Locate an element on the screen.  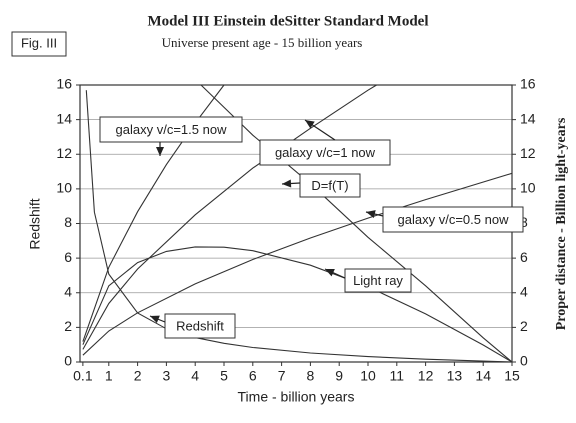
y-tick-label: 2 is located at coordinates (68, 326).